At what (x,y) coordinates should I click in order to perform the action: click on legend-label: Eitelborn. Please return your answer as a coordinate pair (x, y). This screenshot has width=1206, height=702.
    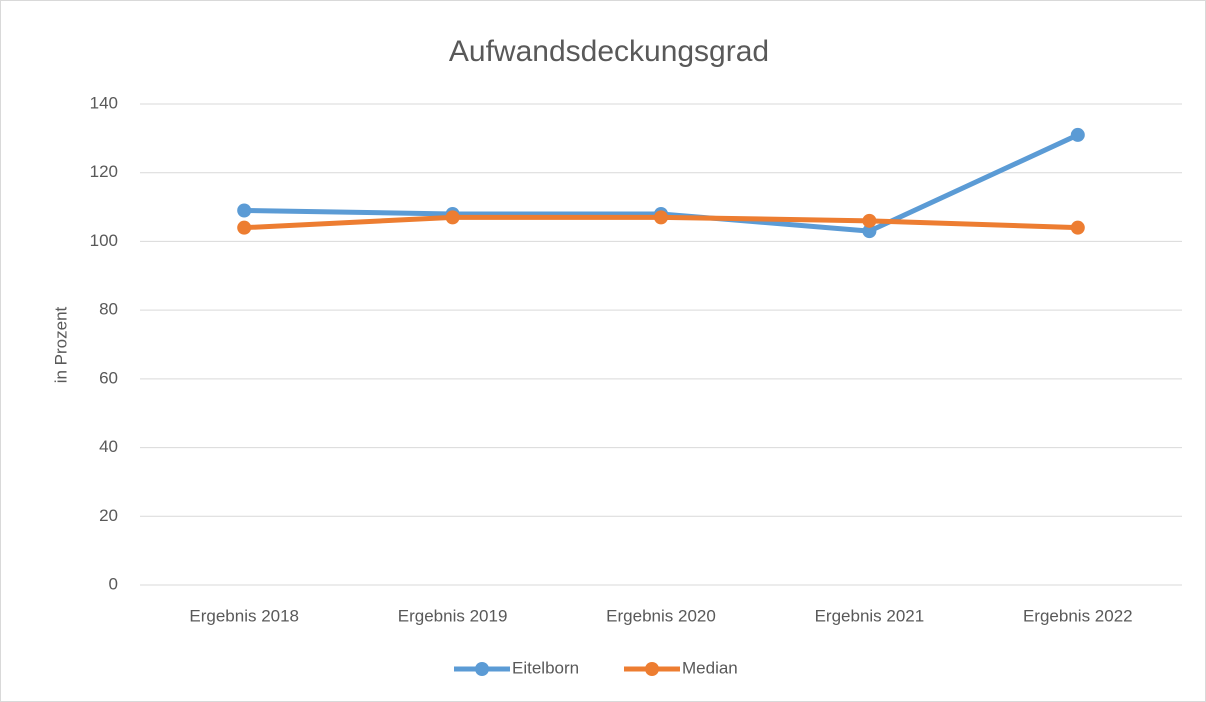
    Looking at the image, I should click on (545, 667).